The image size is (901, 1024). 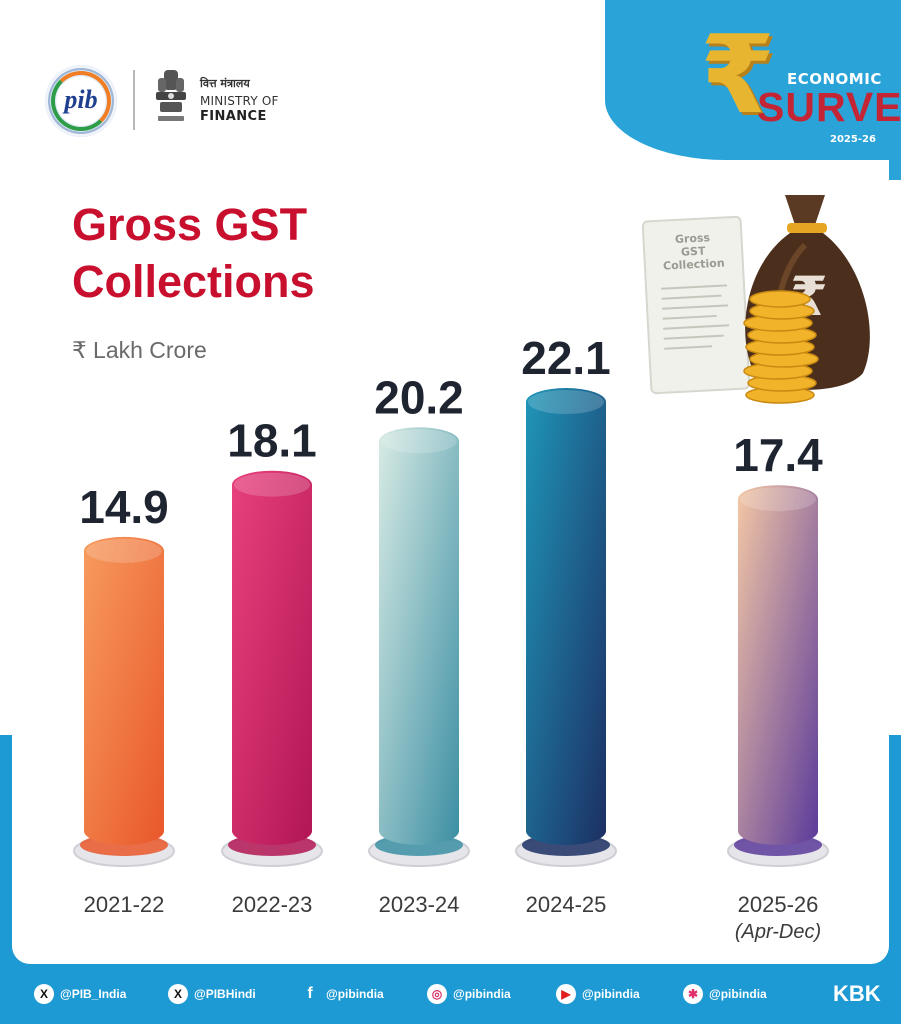 What do you see at coordinates (834, 79) in the screenshot?
I see `badge-economic: ECONOMIC` at bounding box center [834, 79].